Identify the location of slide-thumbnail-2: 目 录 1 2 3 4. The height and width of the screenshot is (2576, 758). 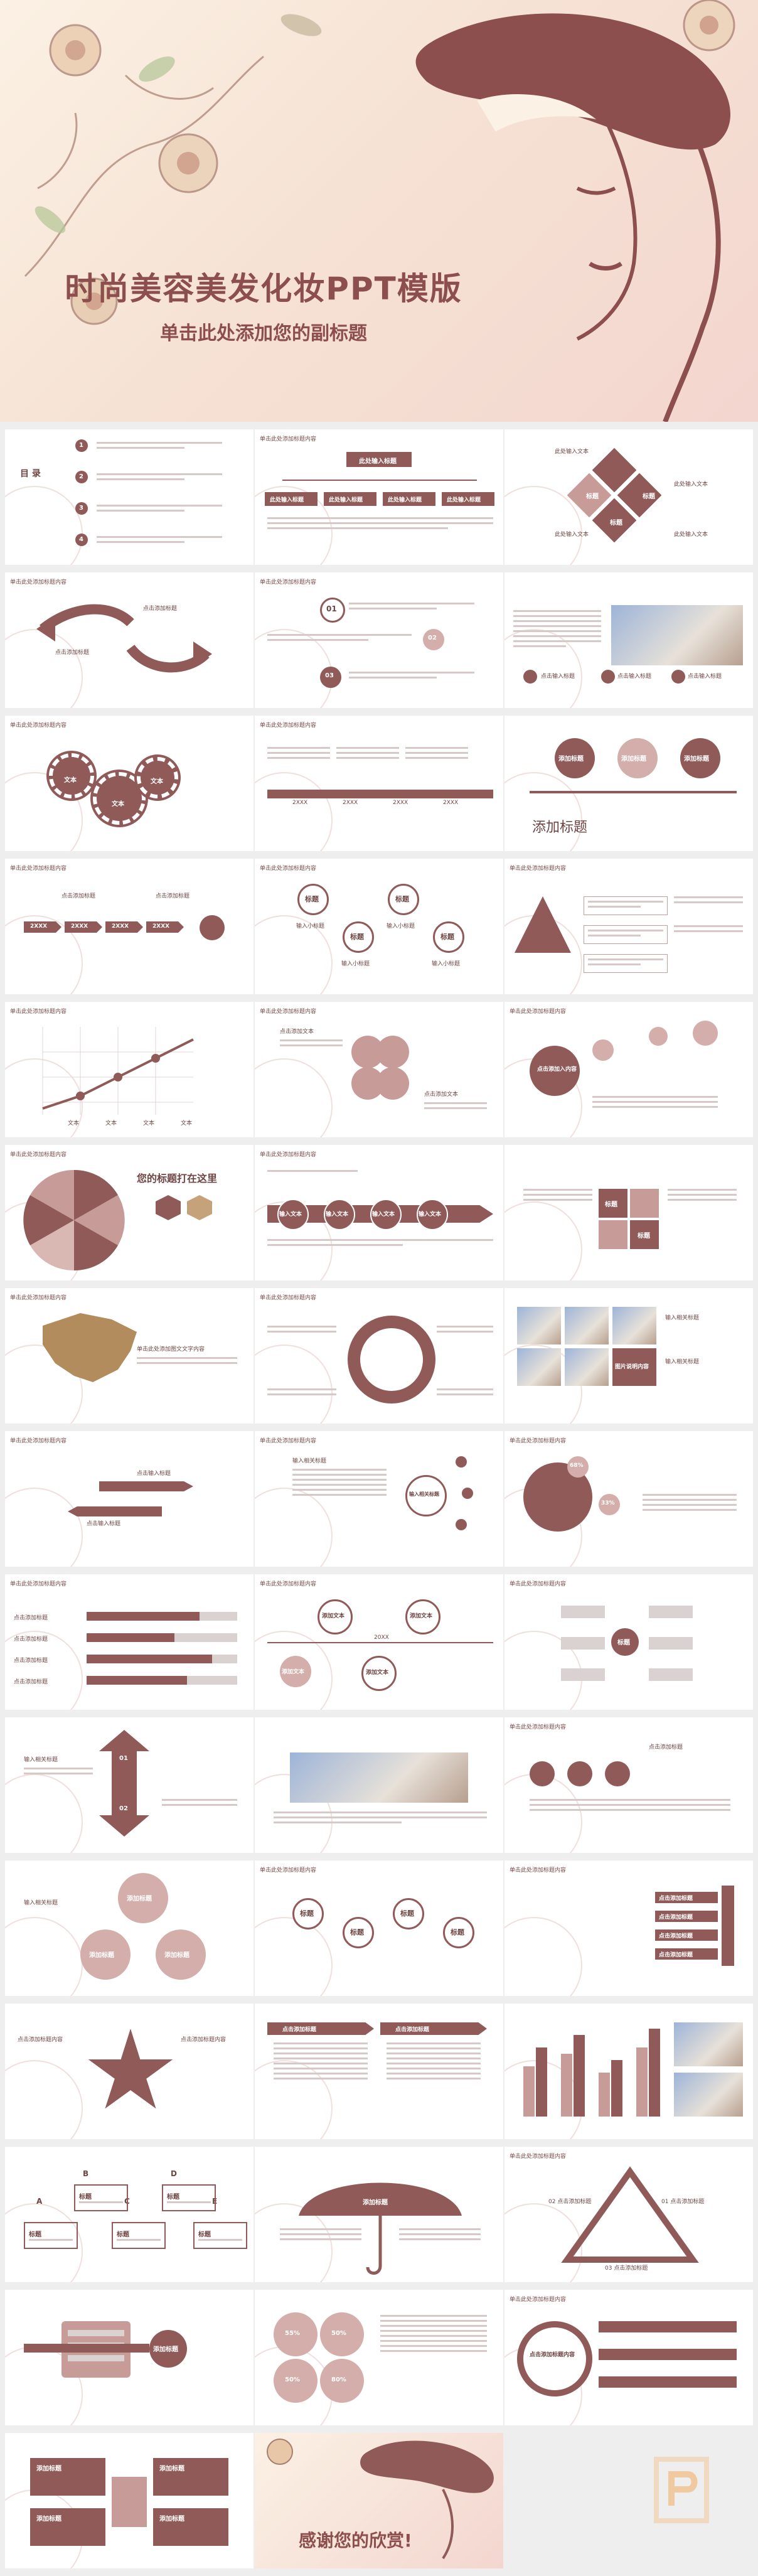
(129, 497).